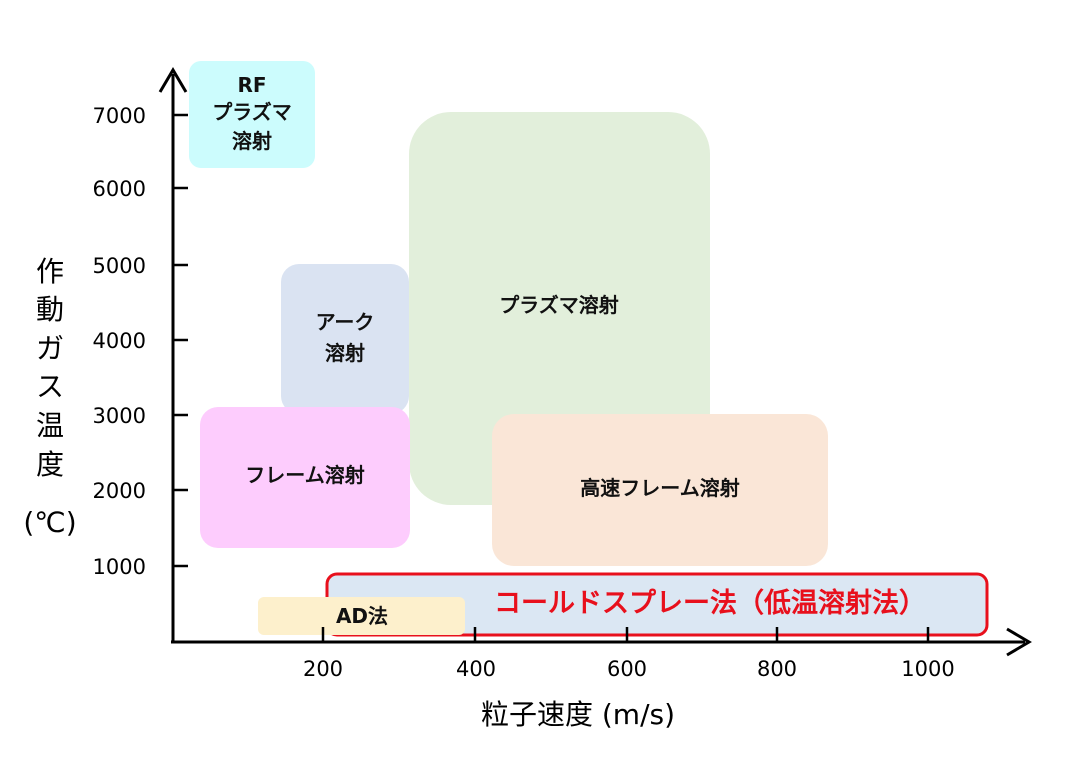 Image resolution: width=1092 pixels, height=763 pixels. Describe the element at coordinates (50, 464) in the screenshot. I see `y-axis-label-char-6: 度` at that location.